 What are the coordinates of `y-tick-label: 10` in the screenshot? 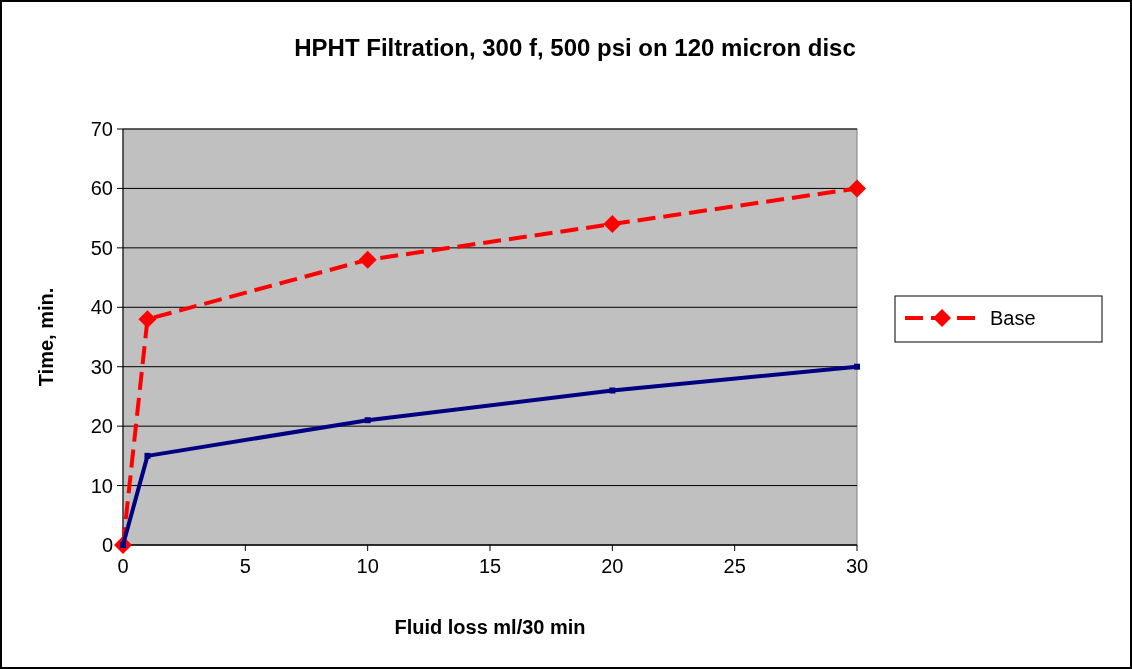 It's located at (101, 485).